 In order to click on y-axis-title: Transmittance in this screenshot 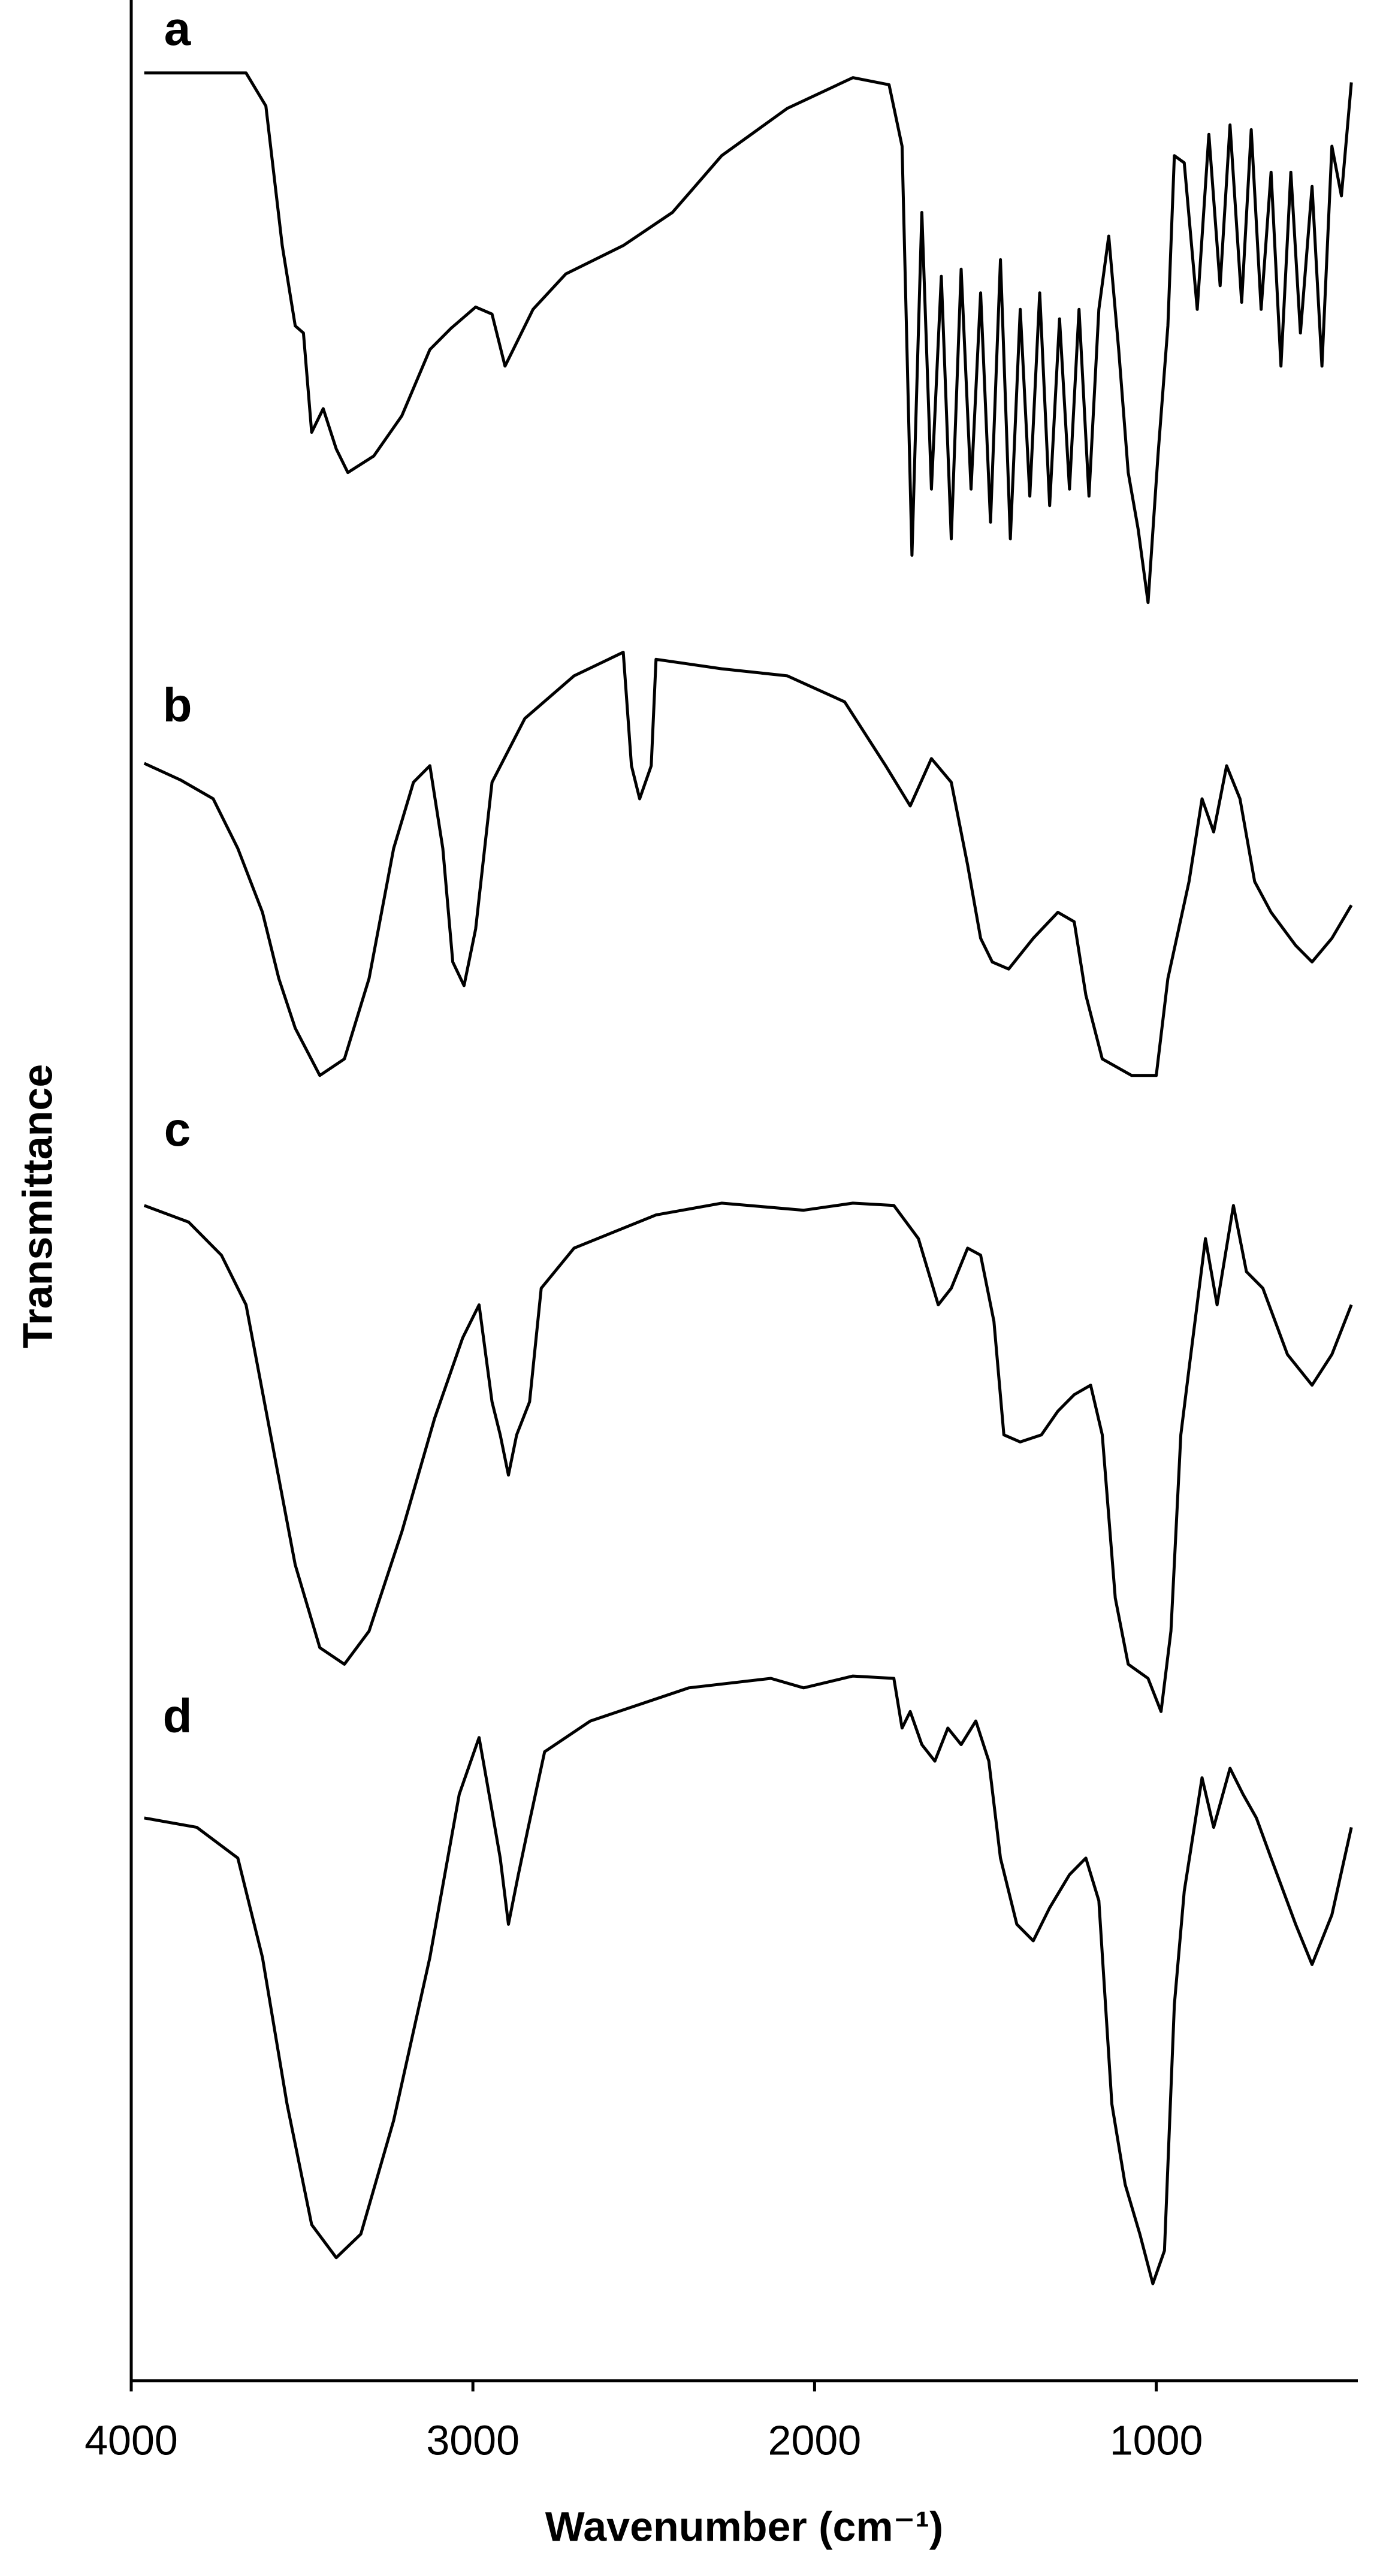, I will do `click(37, 1207)`.